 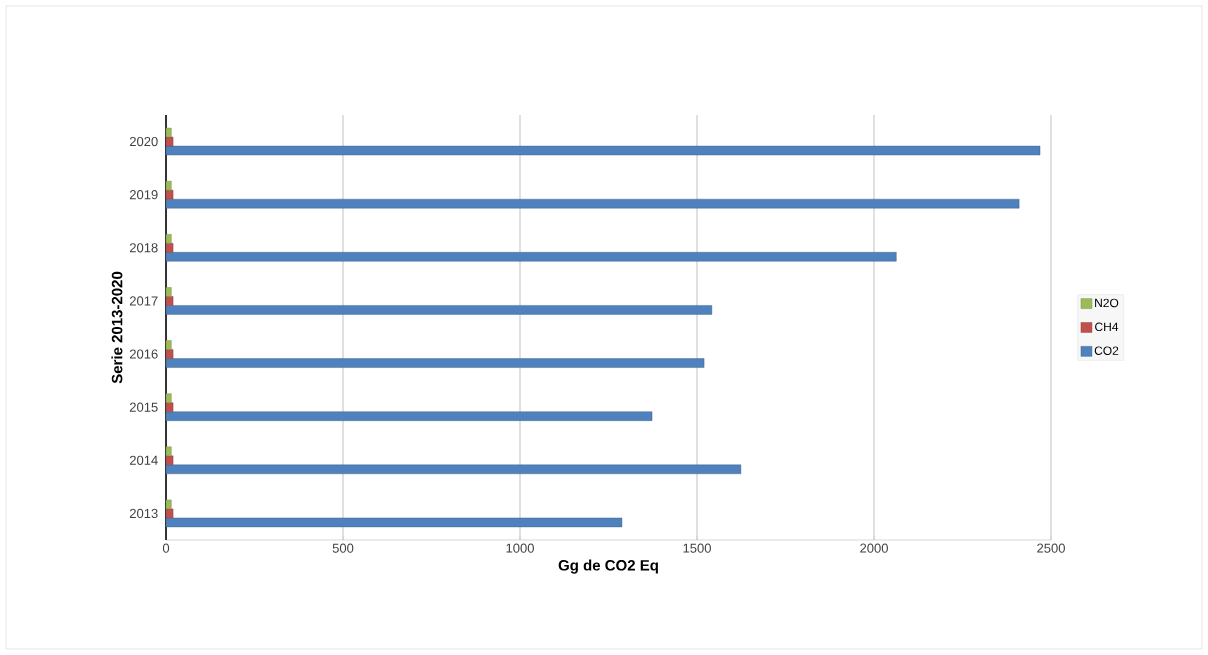 I want to click on y-tick-label: 2017, so click(x=143, y=301).